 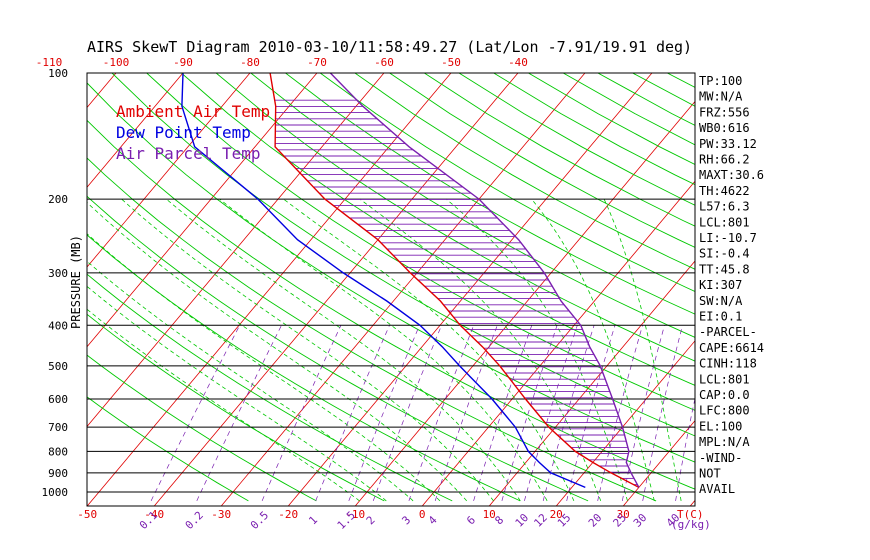 What do you see at coordinates (499, 520) in the screenshot?
I see `mixing-ratio-tick-label: 8` at bounding box center [499, 520].